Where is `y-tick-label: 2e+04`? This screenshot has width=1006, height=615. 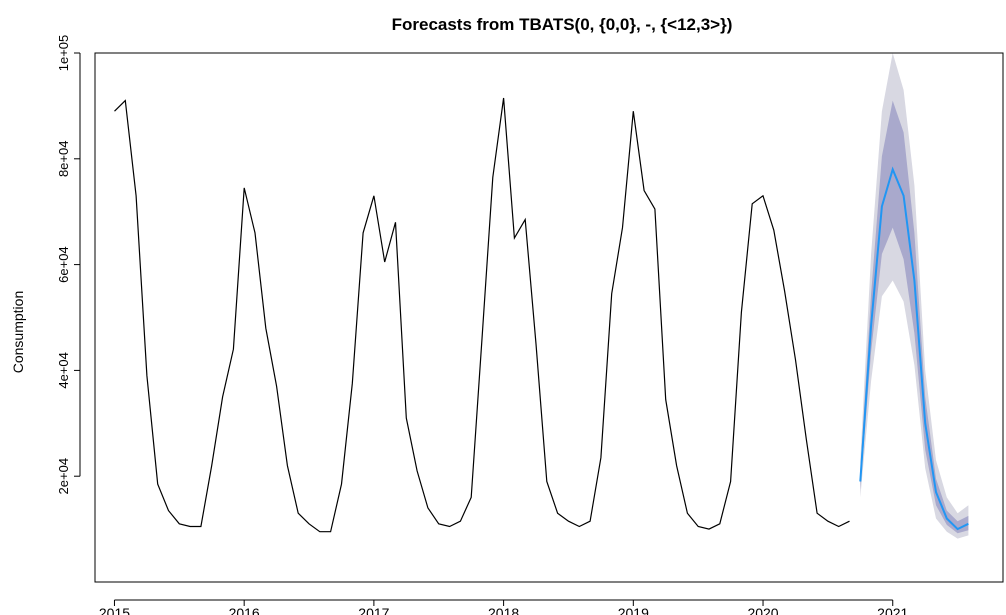 y-tick-label: 2e+04 is located at coordinates (63, 476).